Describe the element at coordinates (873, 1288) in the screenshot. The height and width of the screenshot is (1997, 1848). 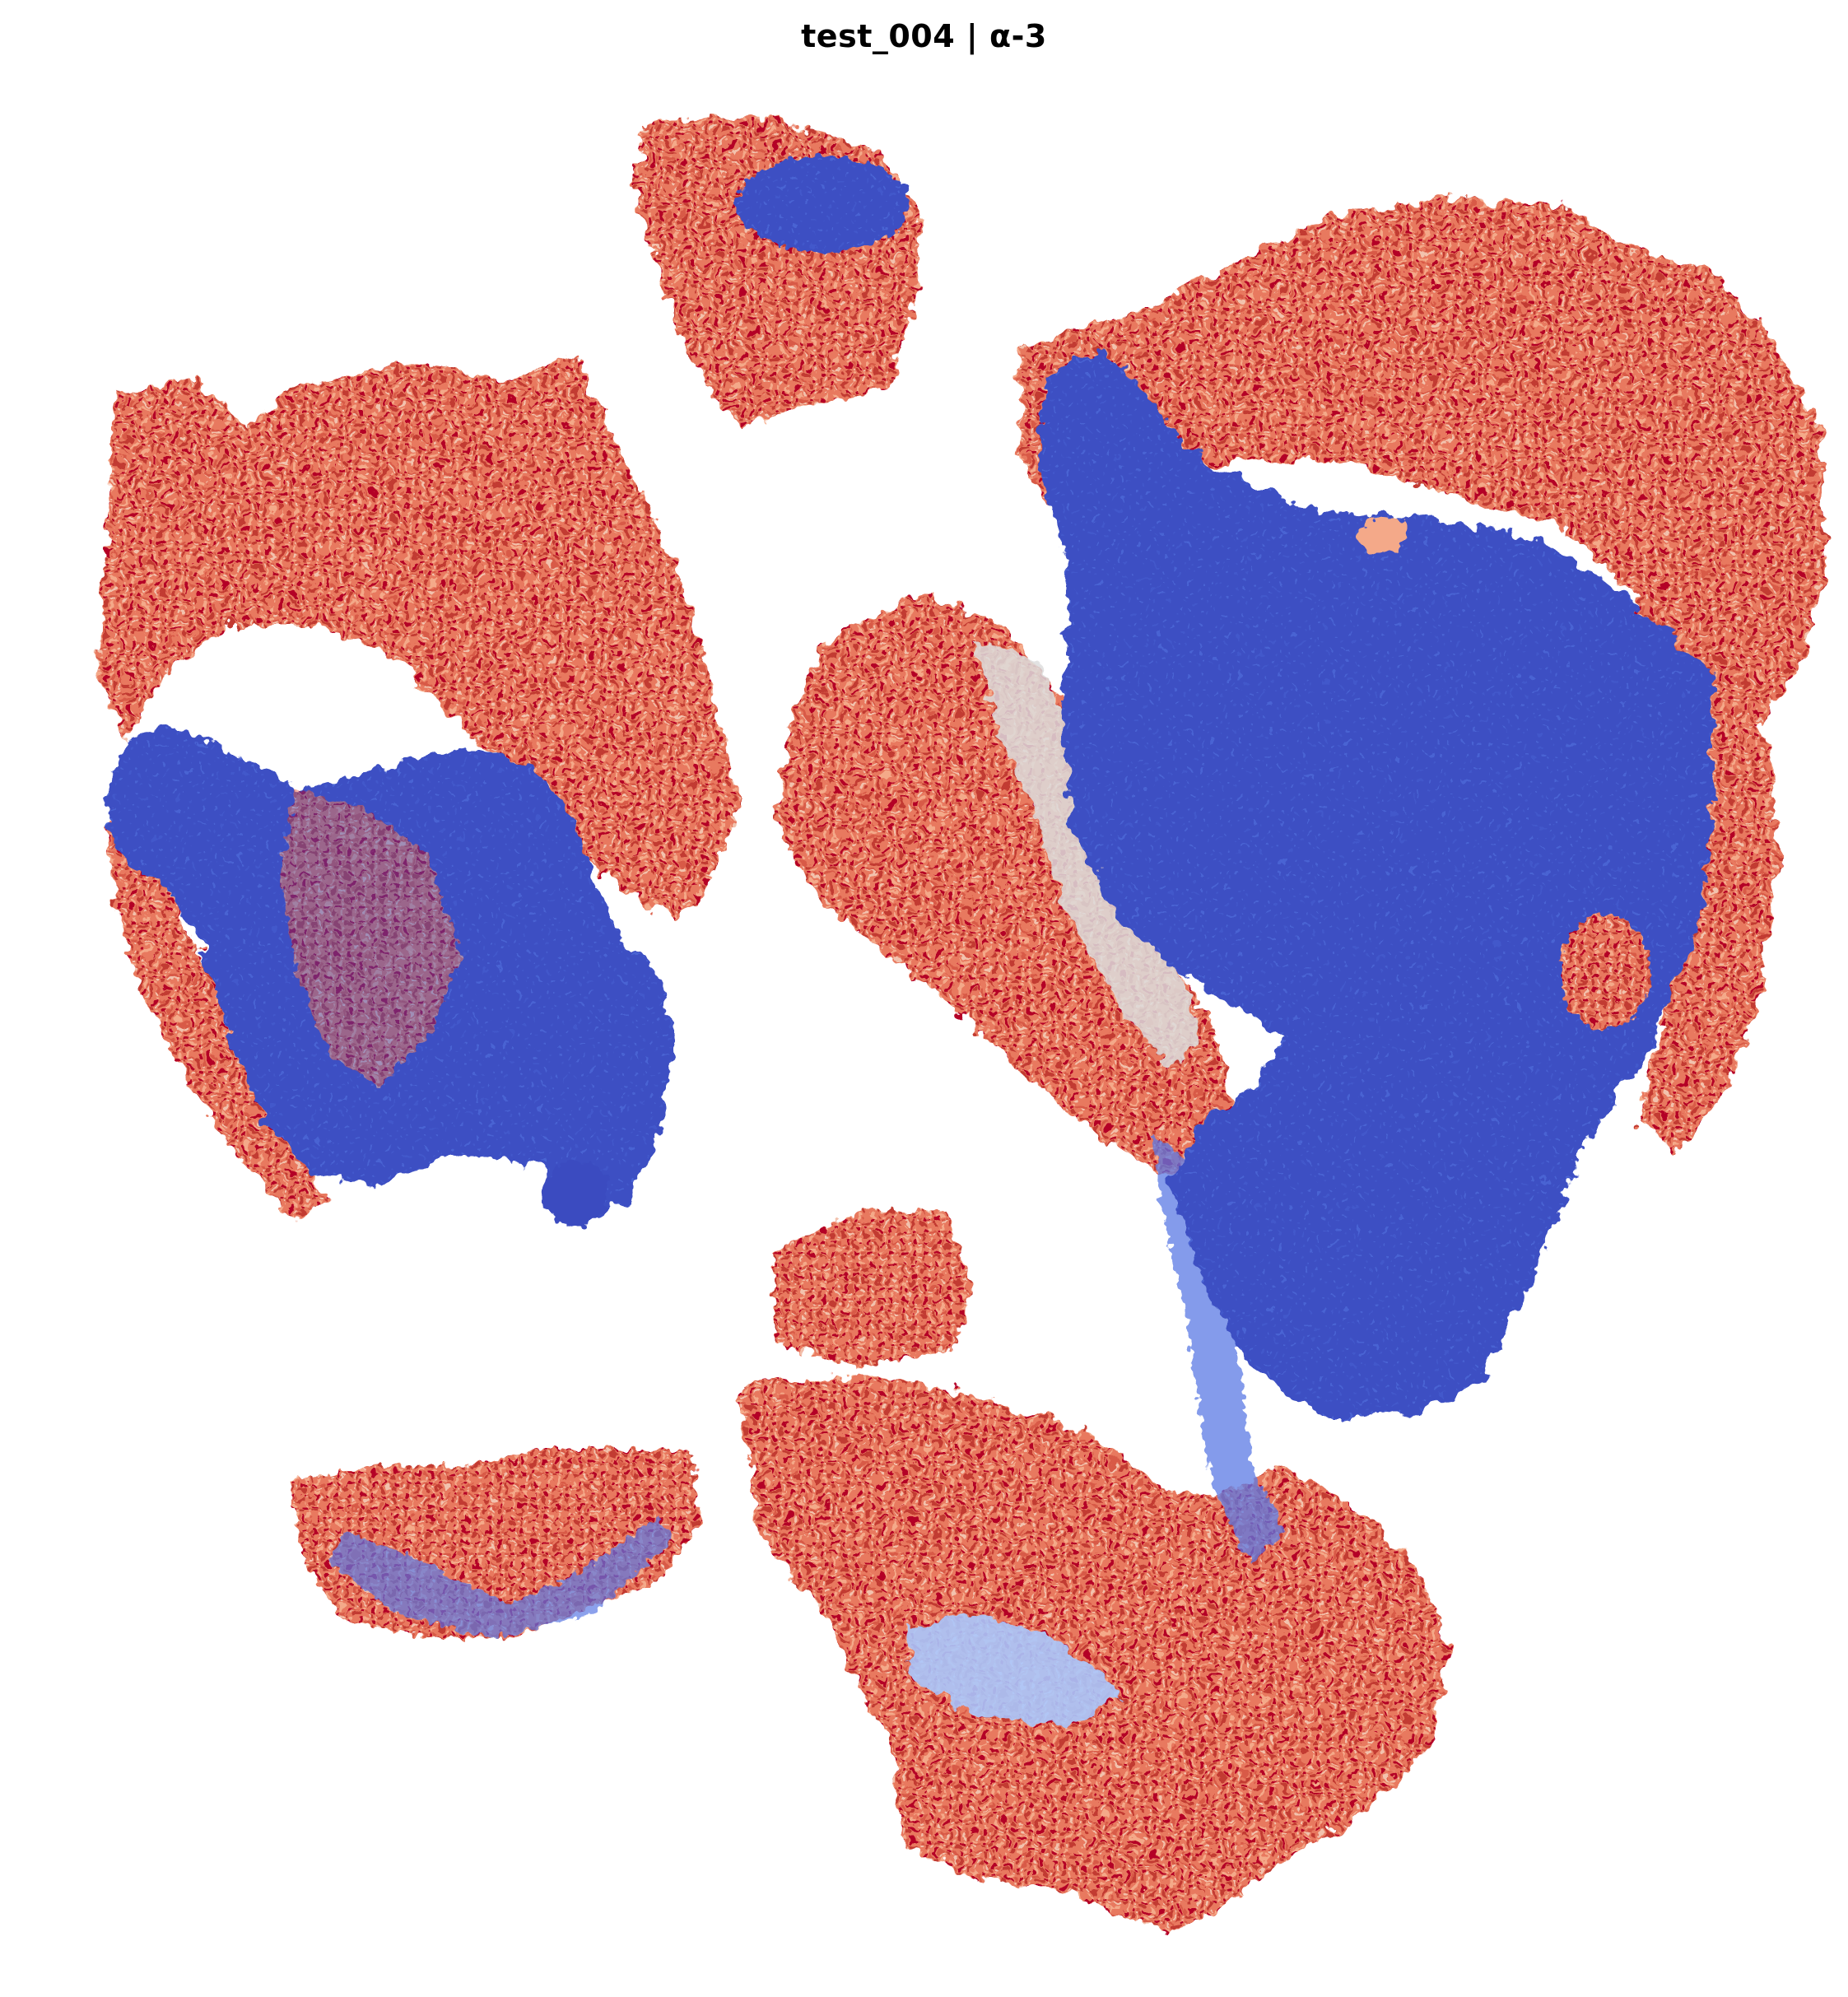
I see `region-mid-triangle-red` at that location.